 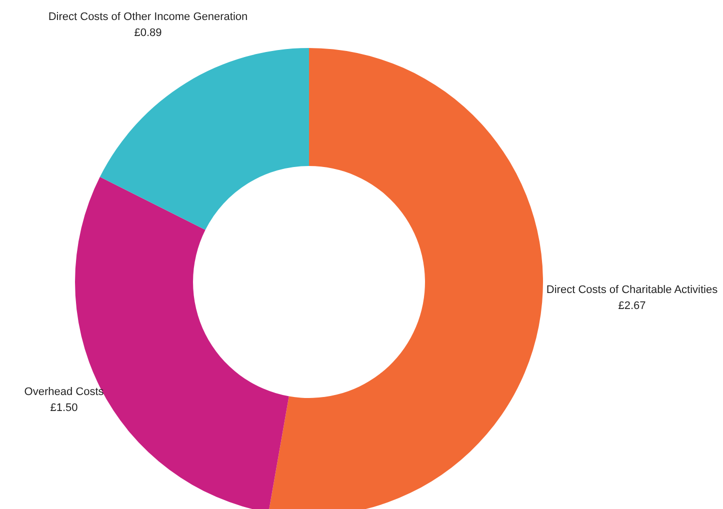 I want to click on data-label: £0.89, so click(x=148, y=33).